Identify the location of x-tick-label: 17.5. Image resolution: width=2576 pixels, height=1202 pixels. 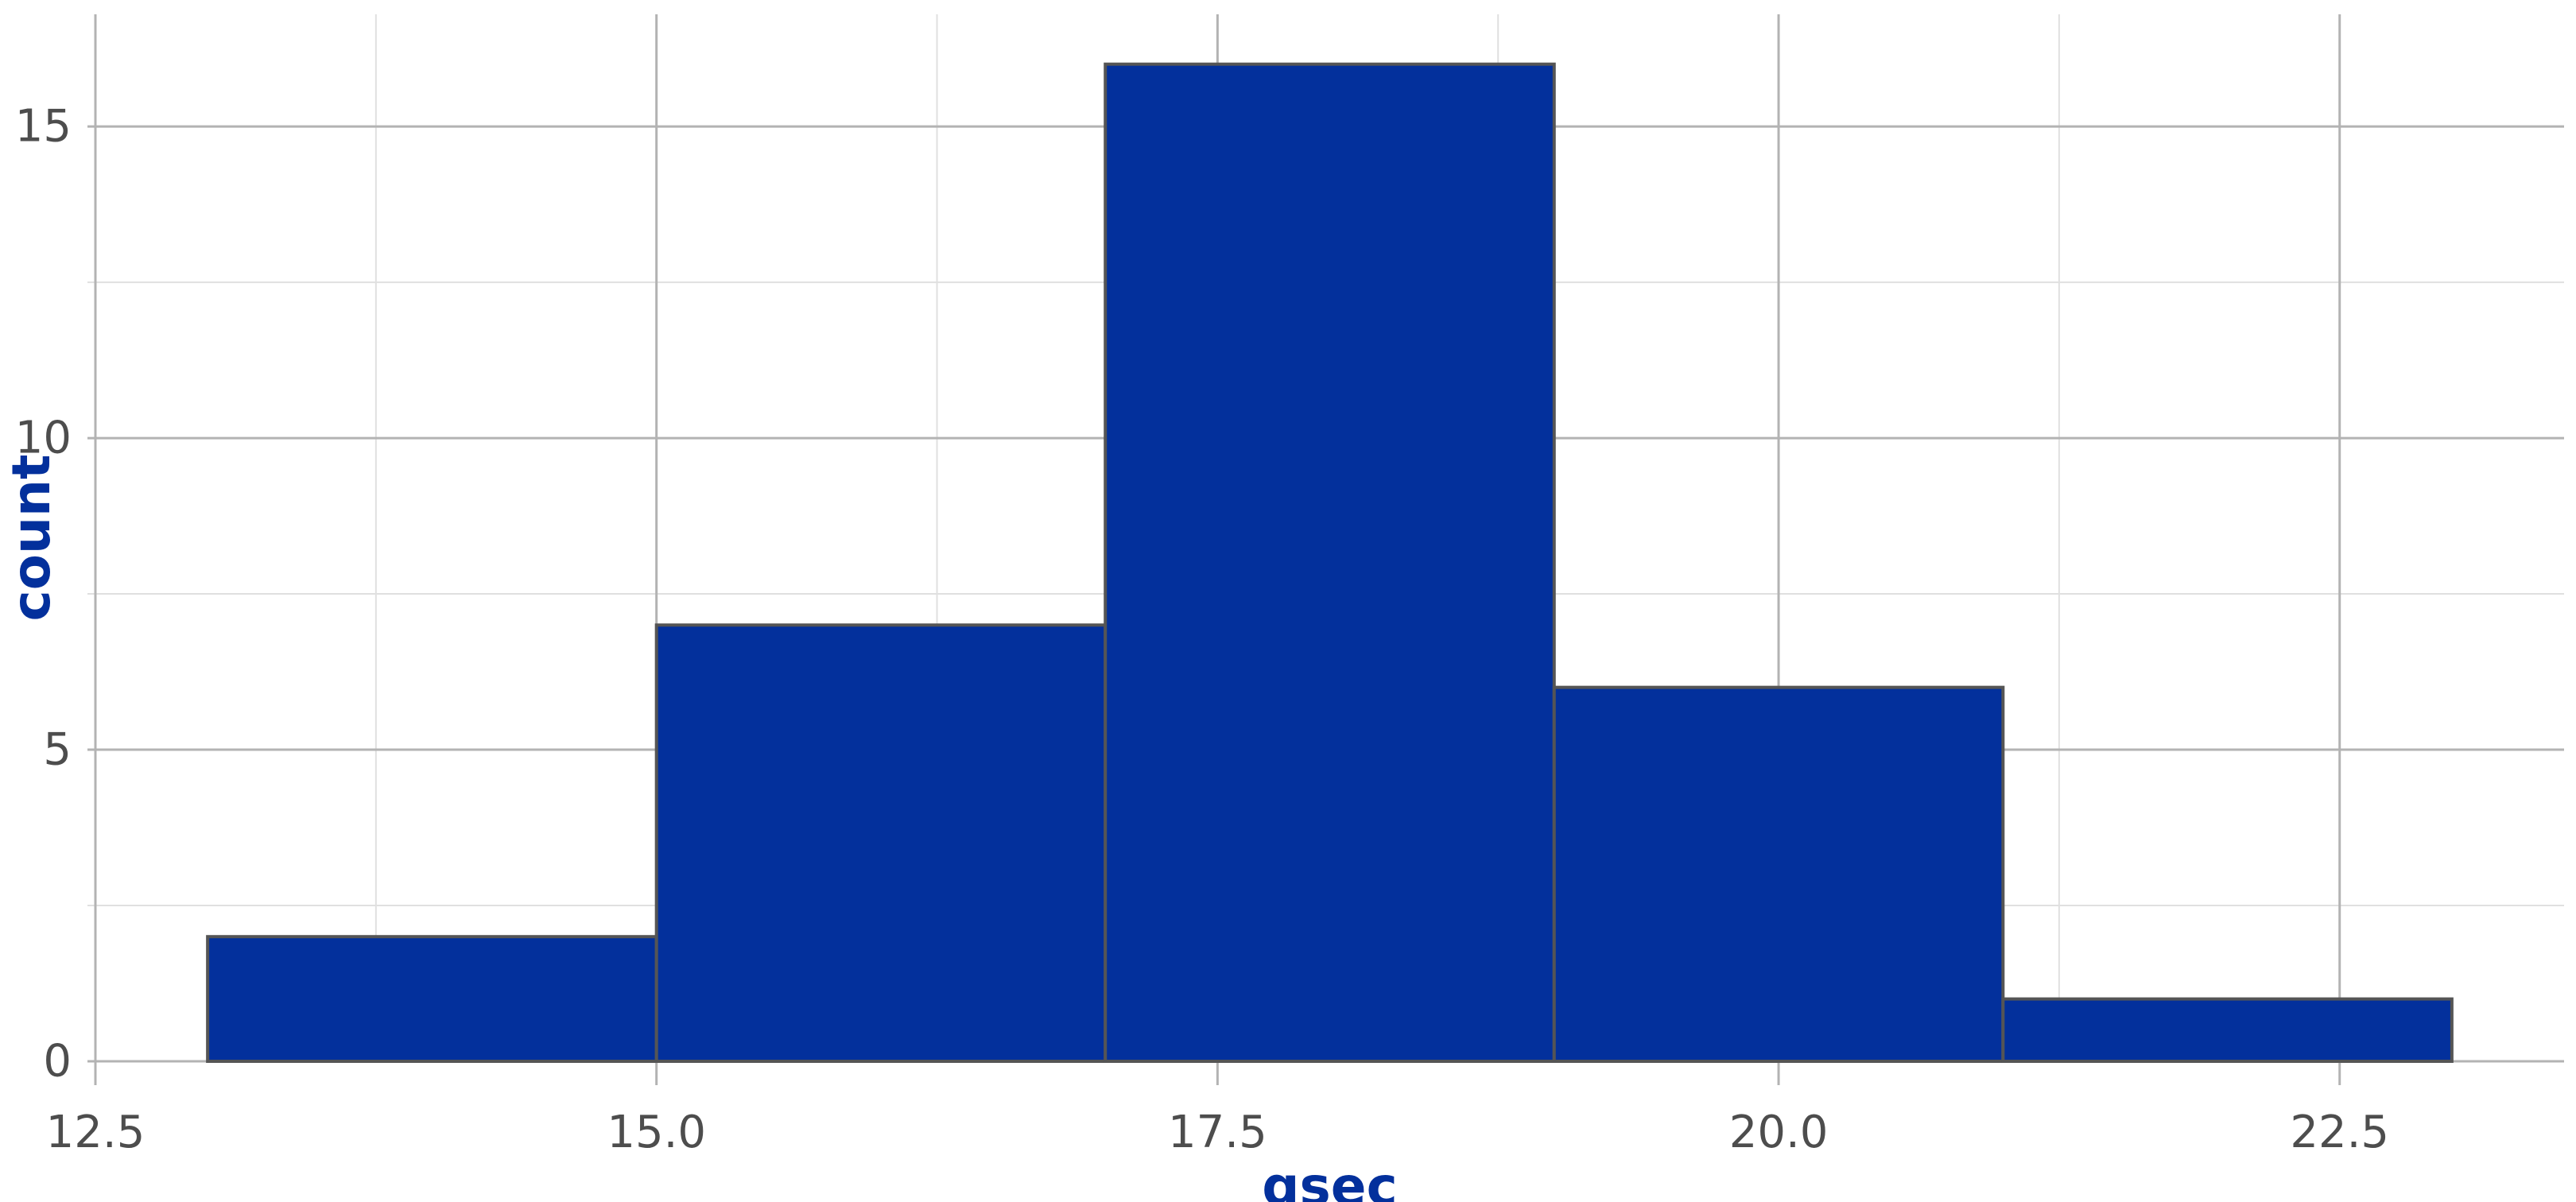
(1217, 1132).